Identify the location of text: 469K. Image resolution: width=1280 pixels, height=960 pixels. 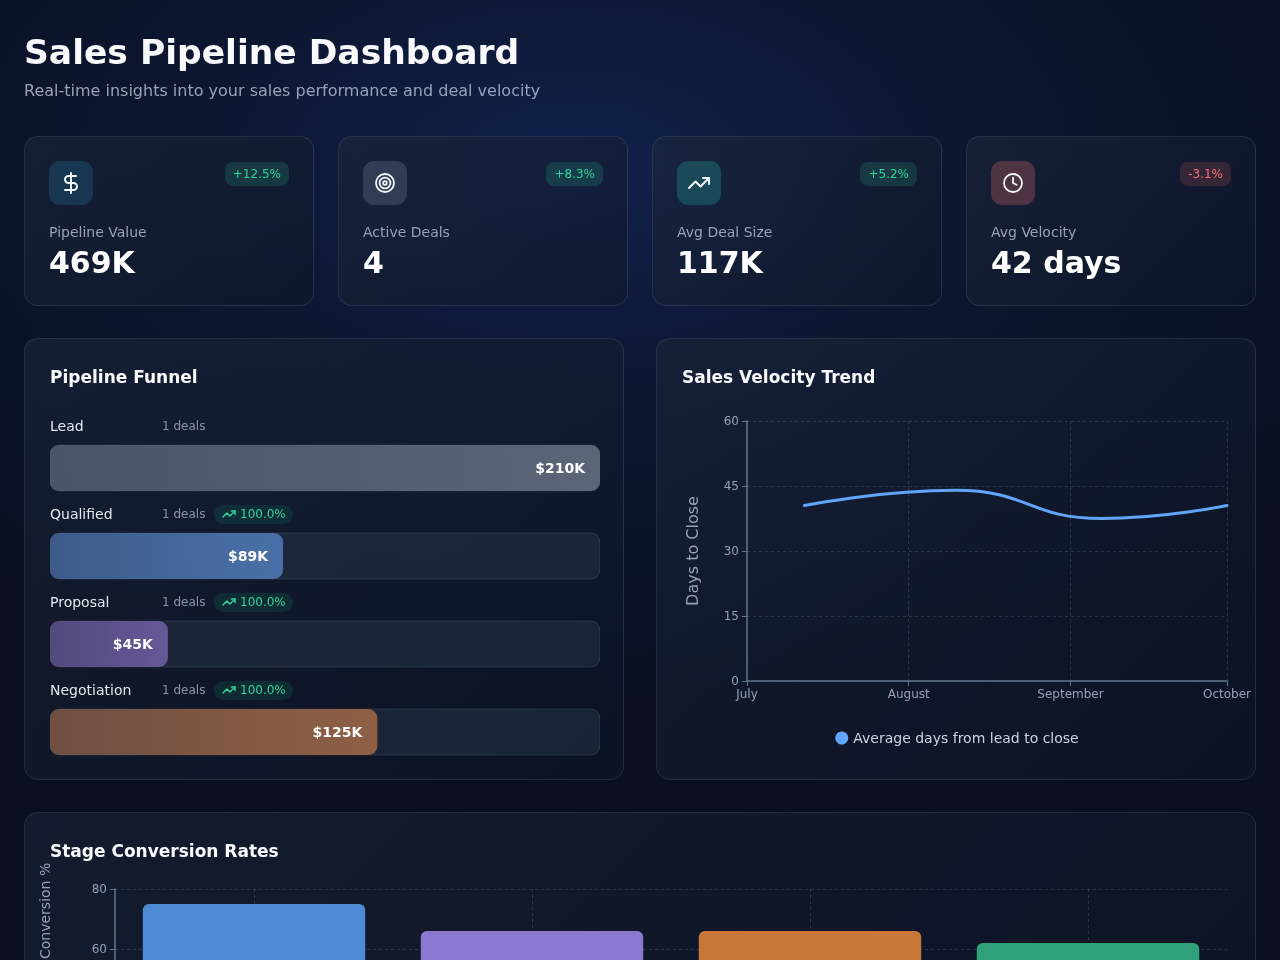
(92, 262).